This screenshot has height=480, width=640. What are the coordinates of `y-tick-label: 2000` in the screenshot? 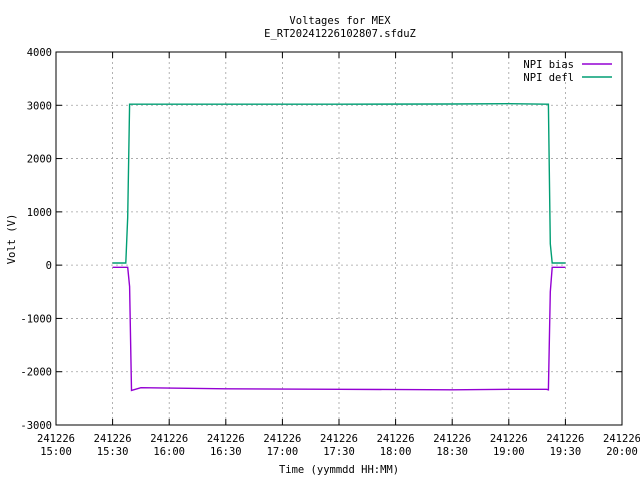 It's located at (39, 160).